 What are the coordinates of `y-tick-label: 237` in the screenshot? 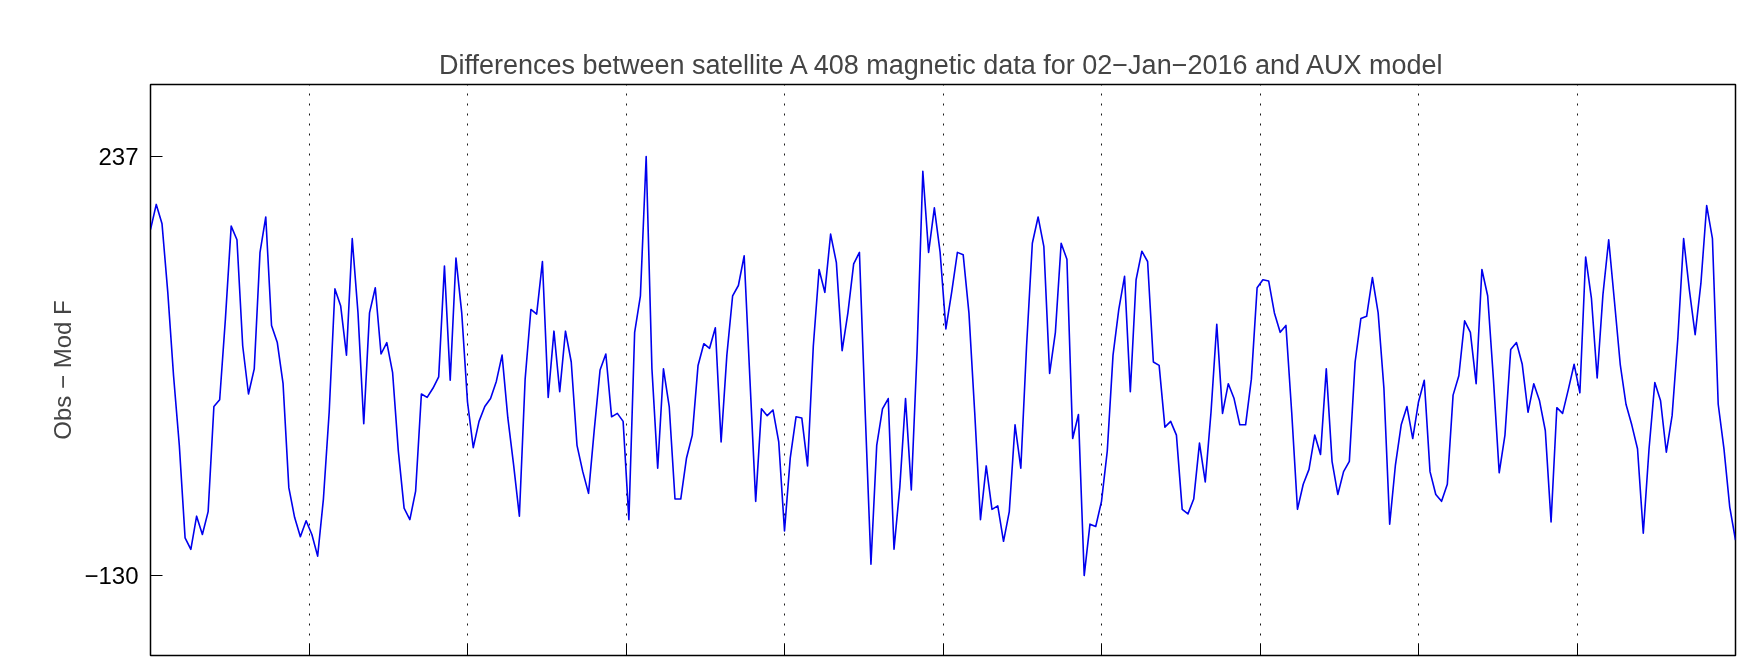 It's located at (118, 156).